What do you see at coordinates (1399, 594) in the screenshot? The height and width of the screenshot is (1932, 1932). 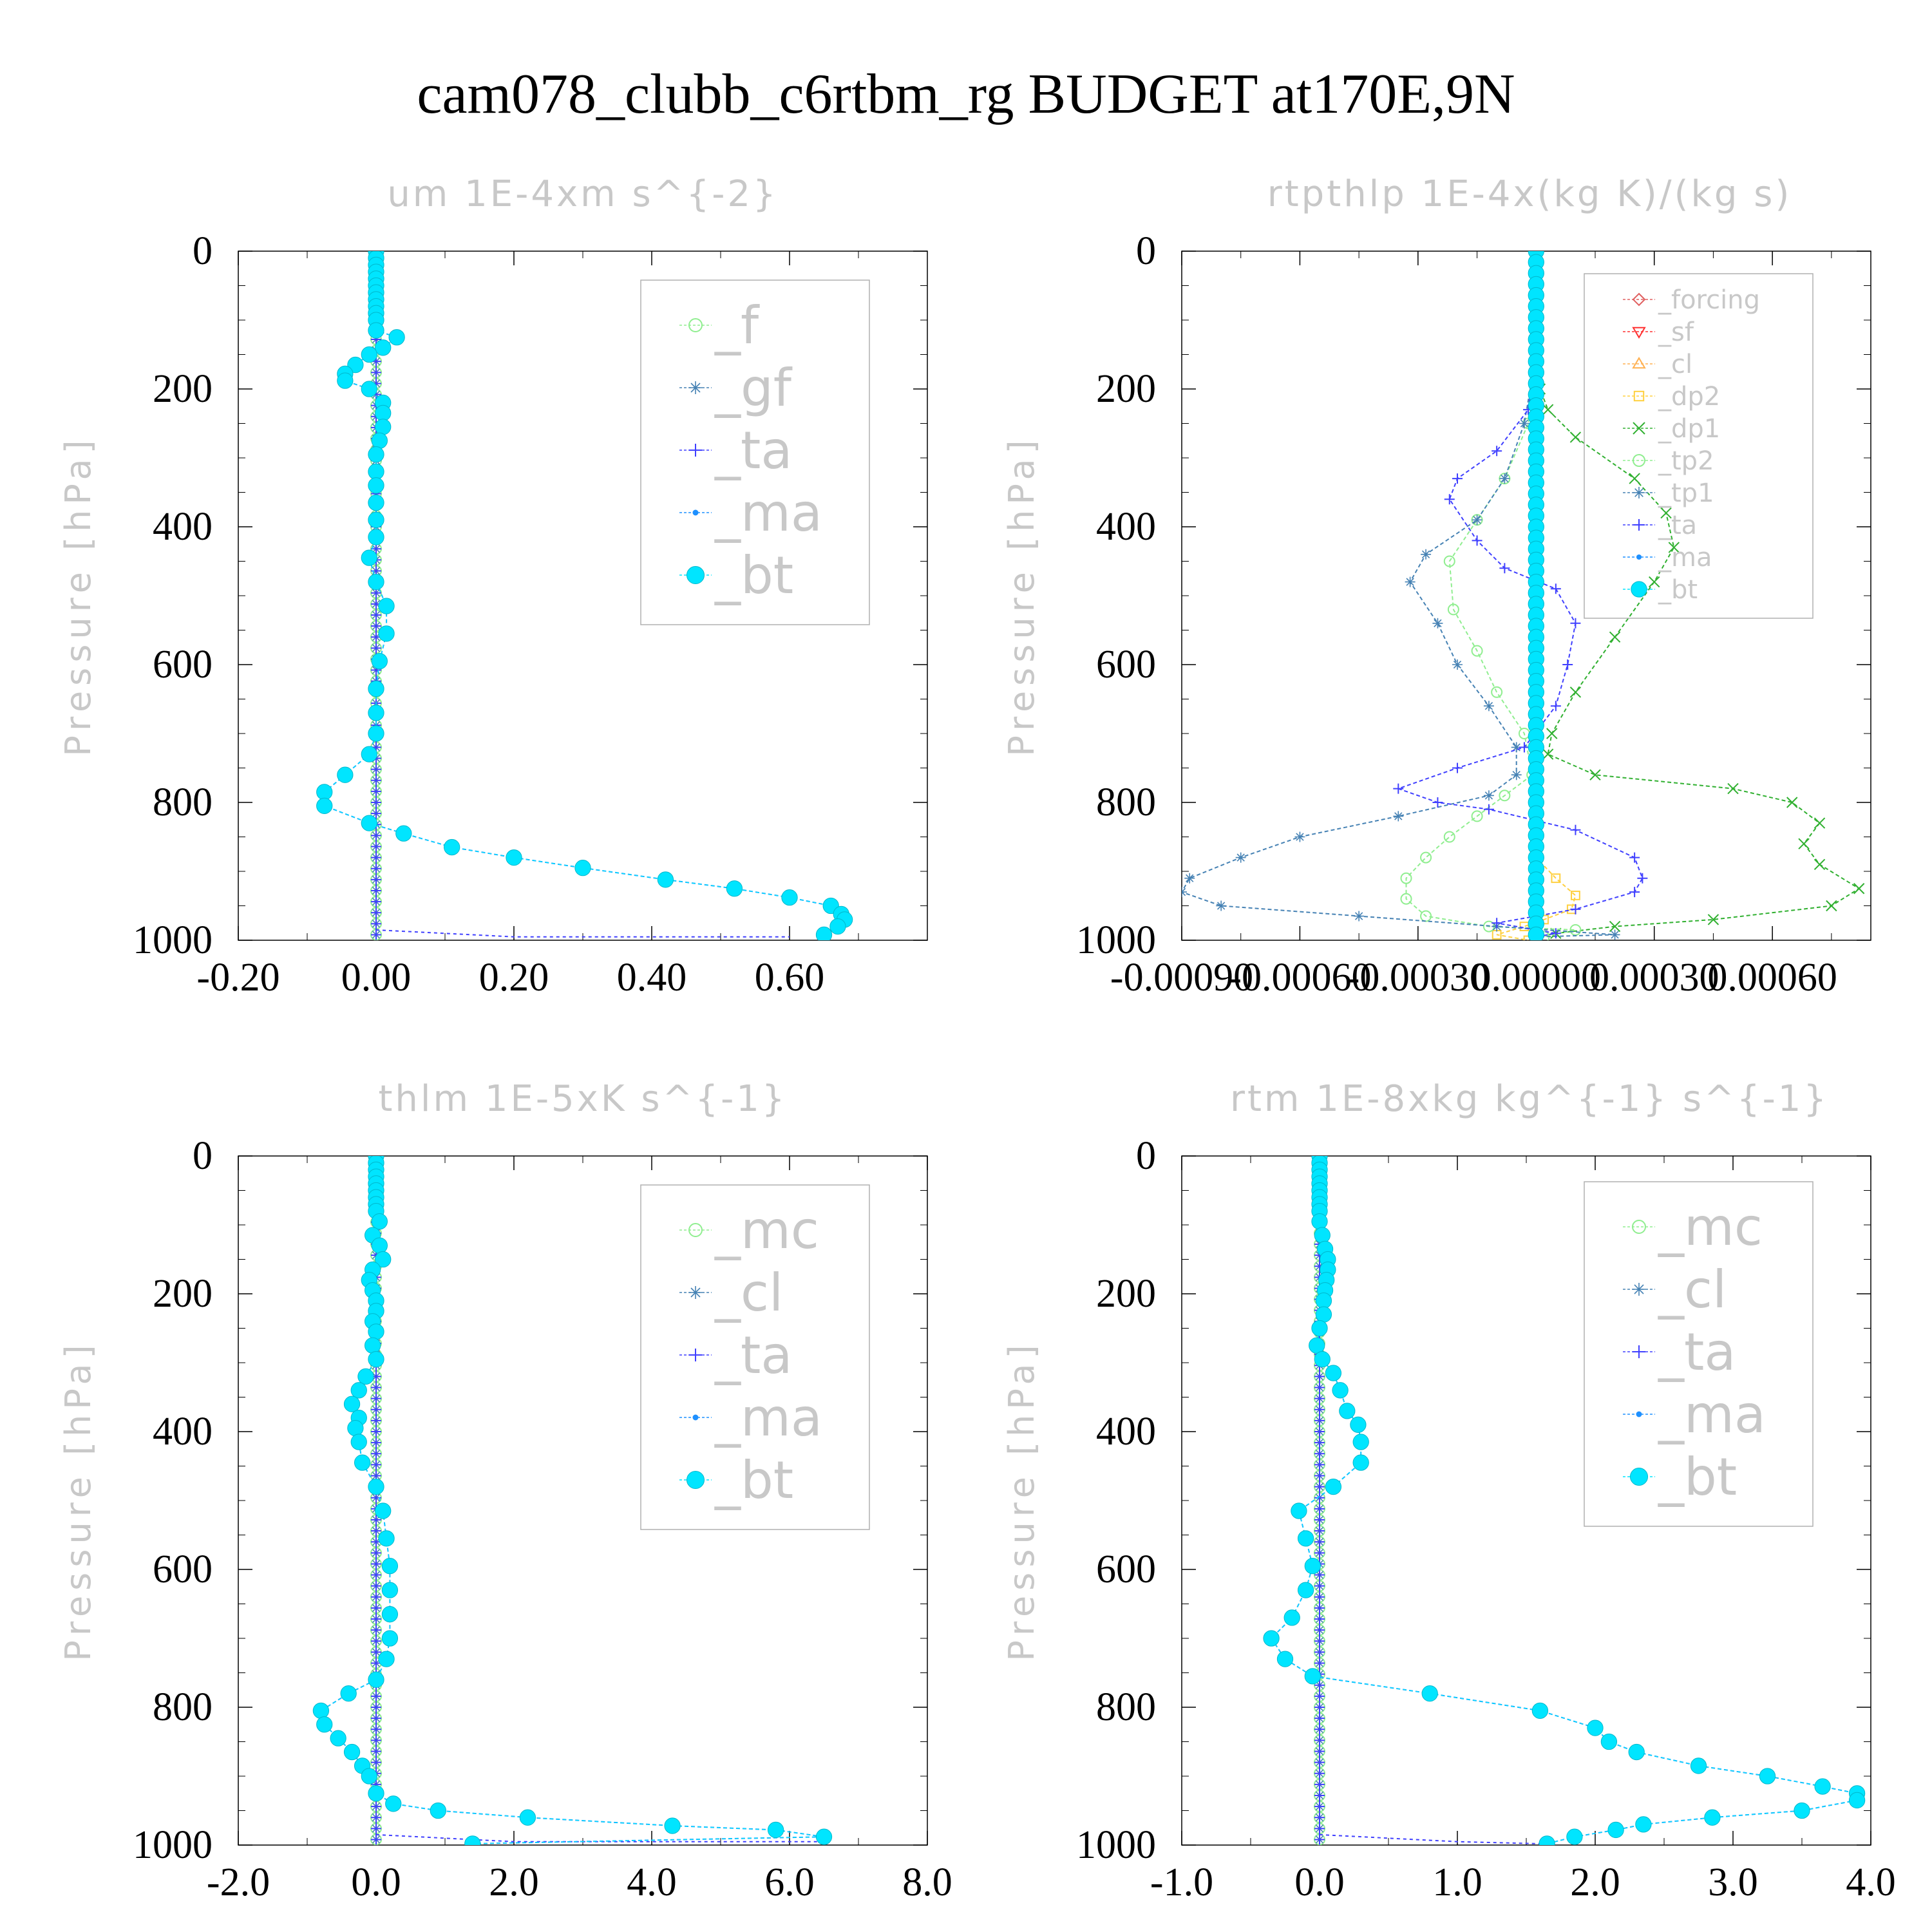 I see `series-line` at bounding box center [1399, 594].